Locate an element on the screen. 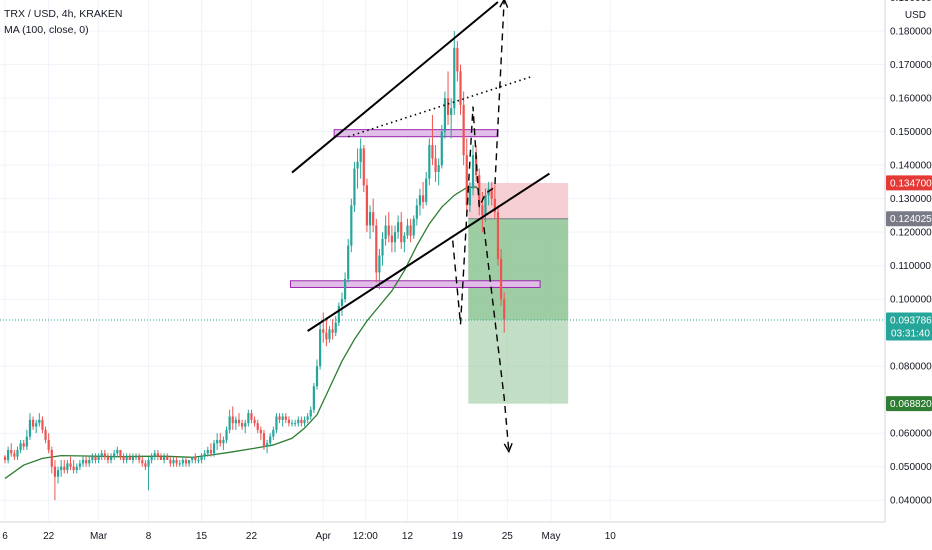 The image size is (932, 550). price-tag is located at coordinates (909, 404).